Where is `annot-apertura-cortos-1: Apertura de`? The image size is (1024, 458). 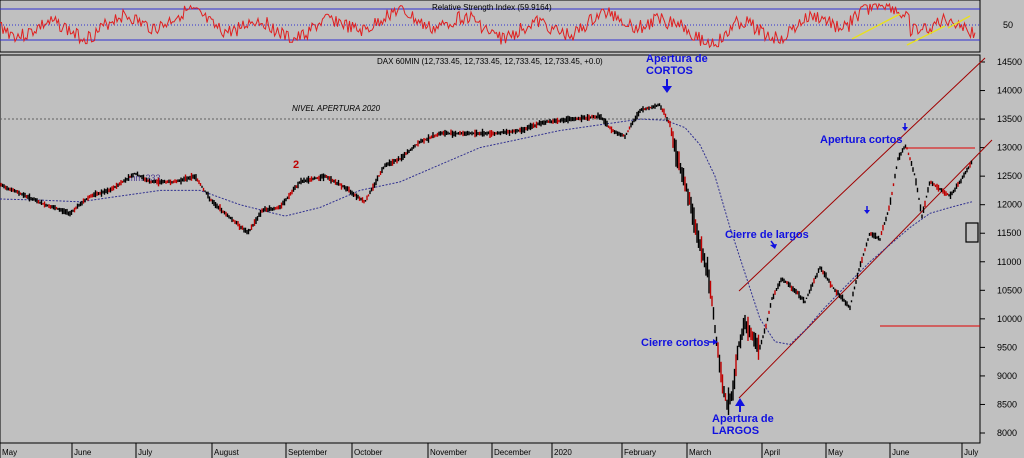 annot-apertura-cortos-1: Apertura de is located at coordinates (677, 59).